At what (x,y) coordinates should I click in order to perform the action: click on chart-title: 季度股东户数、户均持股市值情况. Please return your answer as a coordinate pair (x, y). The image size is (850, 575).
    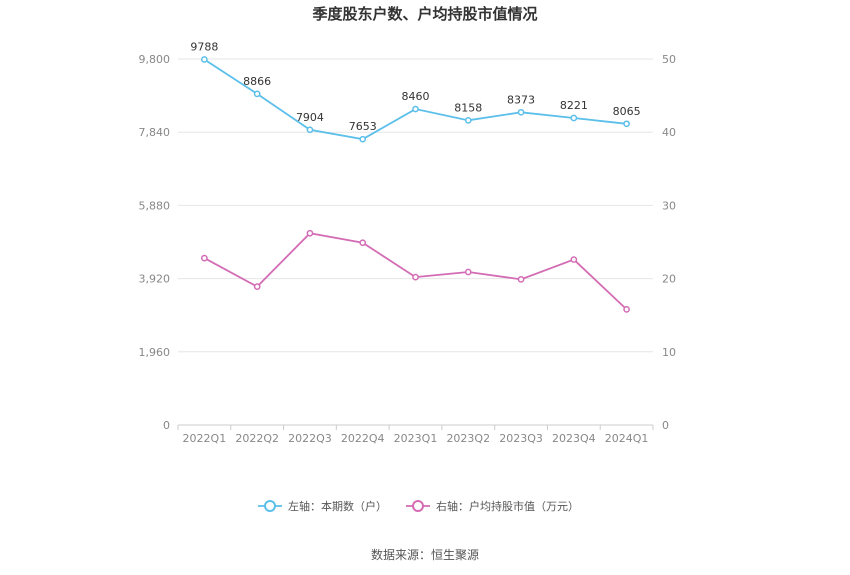
    Looking at the image, I should click on (424, 14).